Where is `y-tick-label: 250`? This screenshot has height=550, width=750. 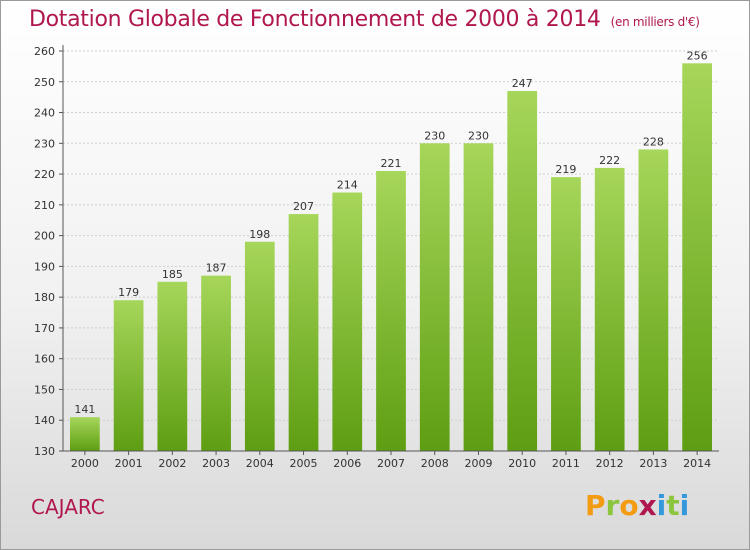 y-tick-label: 250 is located at coordinates (44, 82).